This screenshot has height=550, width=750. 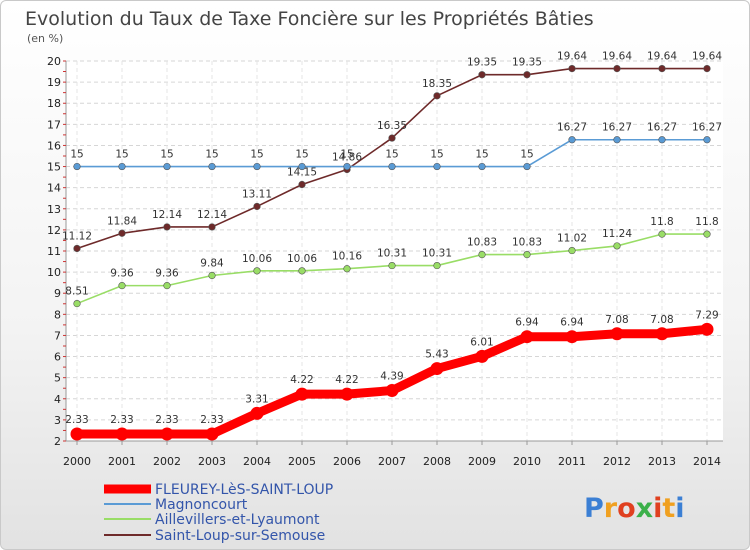 I want to click on x-tick-label: 2012, so click(x=617, y=461).